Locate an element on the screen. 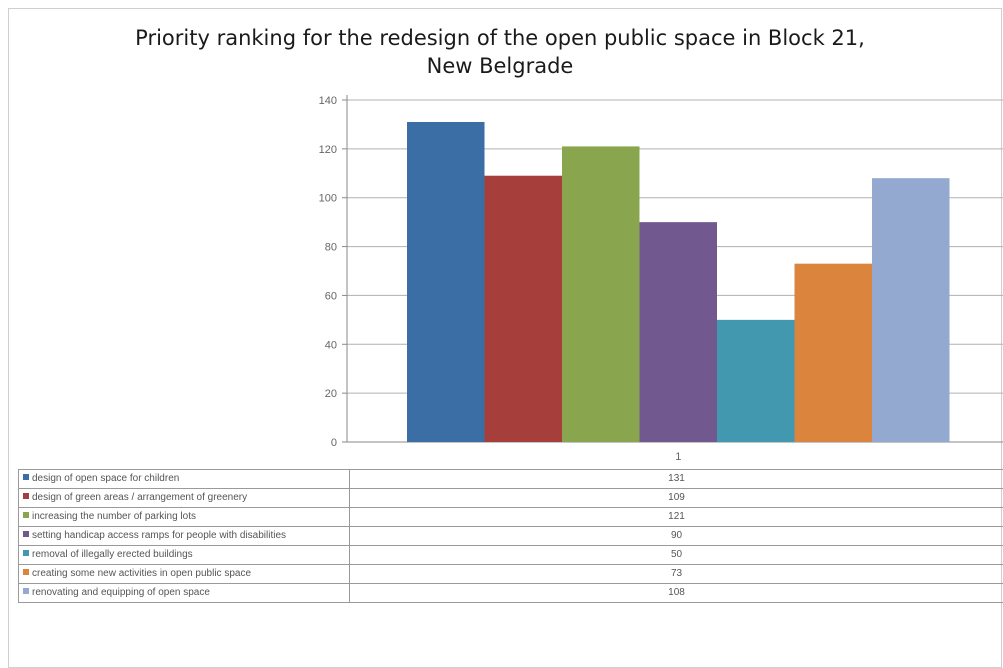 The image size is (1003, 668). table-row: increasing the number of parking lots 121 is located at coordinates (511, 517).